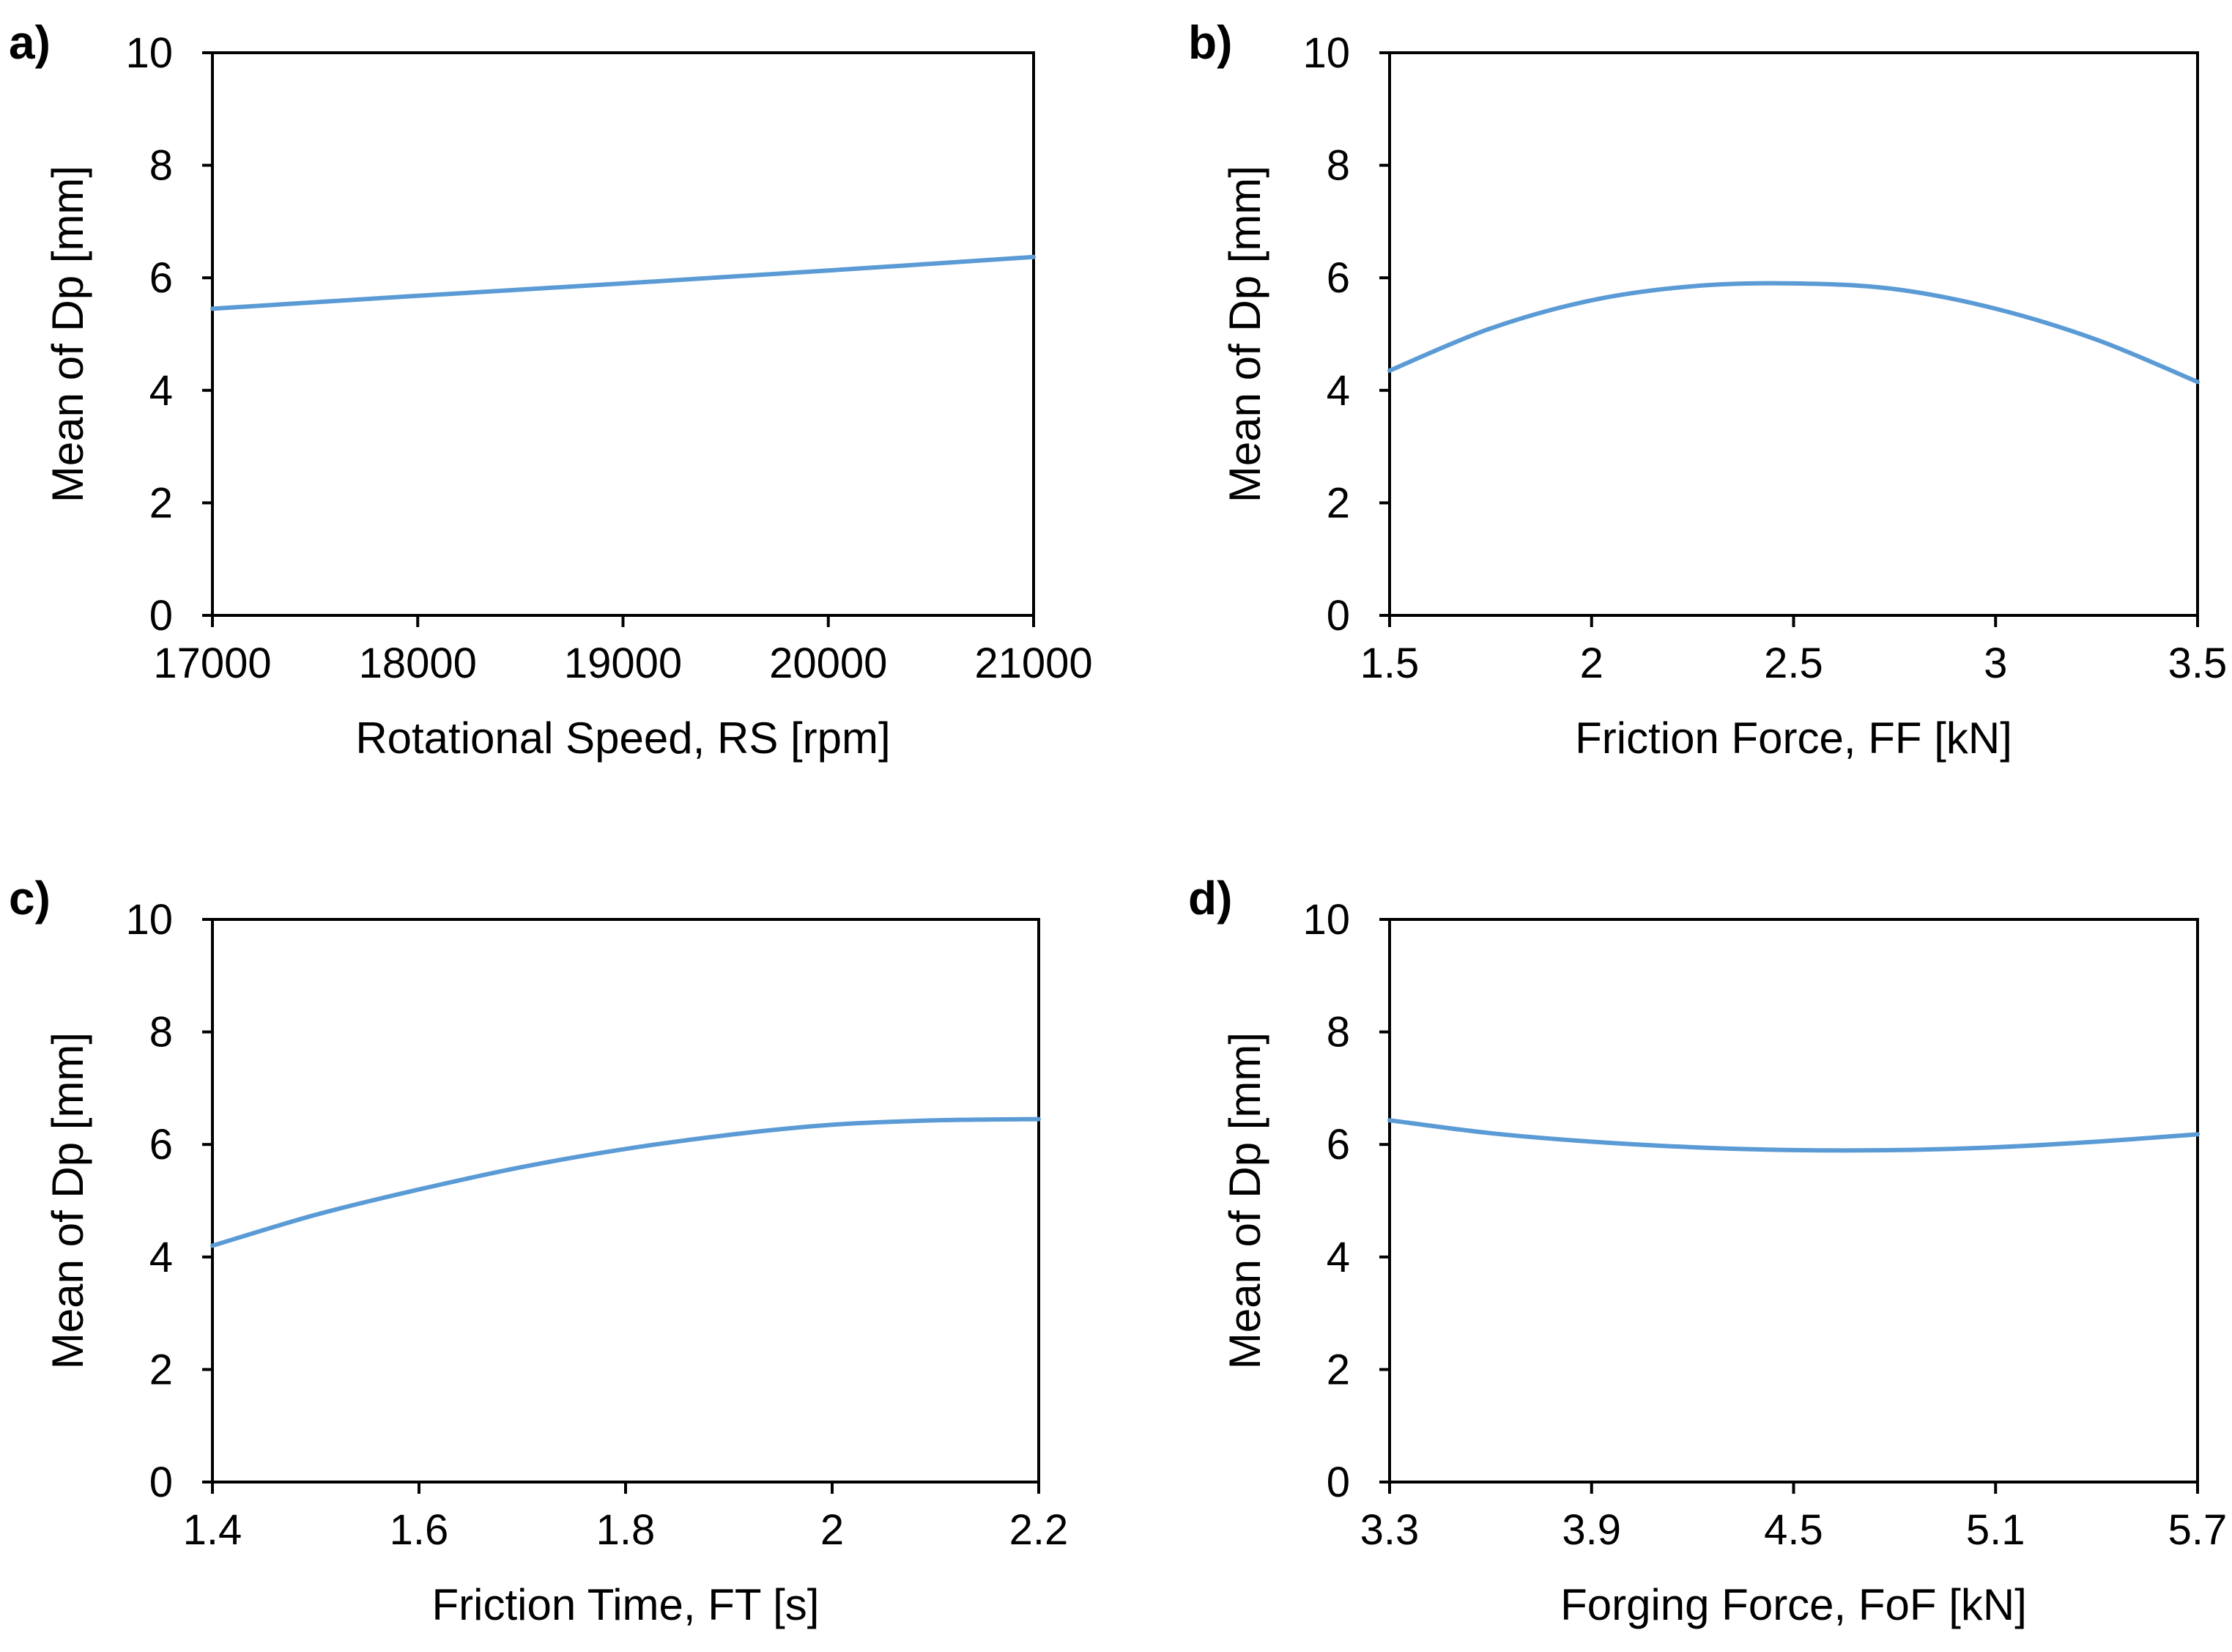 The width and height of the screenshot is (2232, 1652). Describe the element at coordinates (622, 738) in the screenshot. I see `x-axis-title: Rotational Speed, RS [rpm]` at that location.